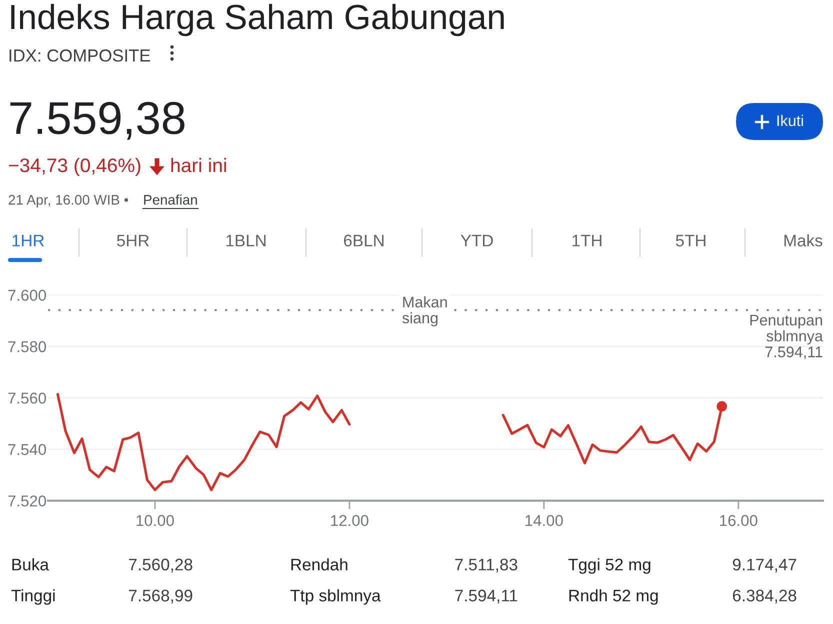  I want to click on text: −34,73 (0,46%), so click(74, 167).